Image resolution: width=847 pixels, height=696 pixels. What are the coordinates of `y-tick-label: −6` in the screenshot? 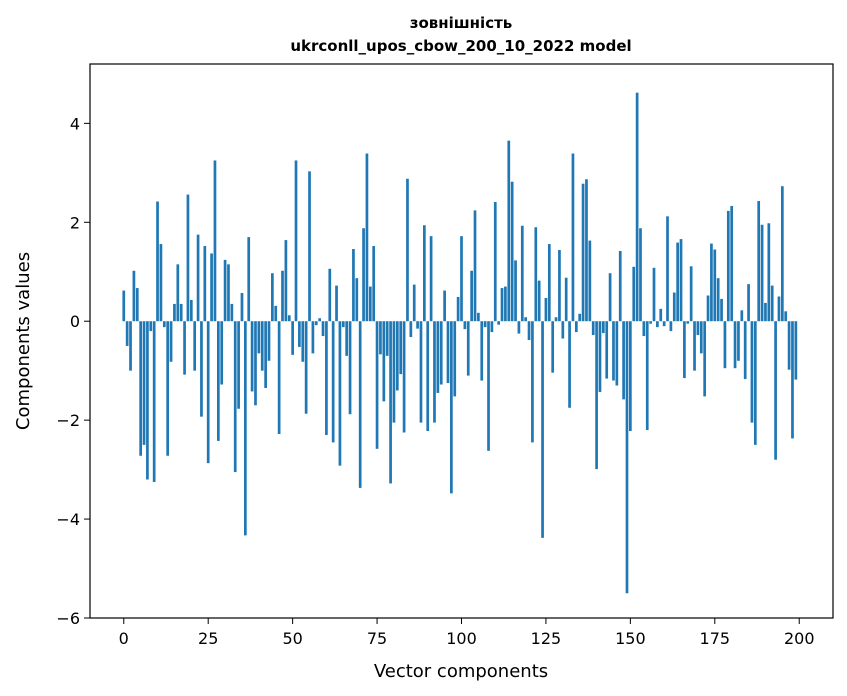 It's located at (68, 618).